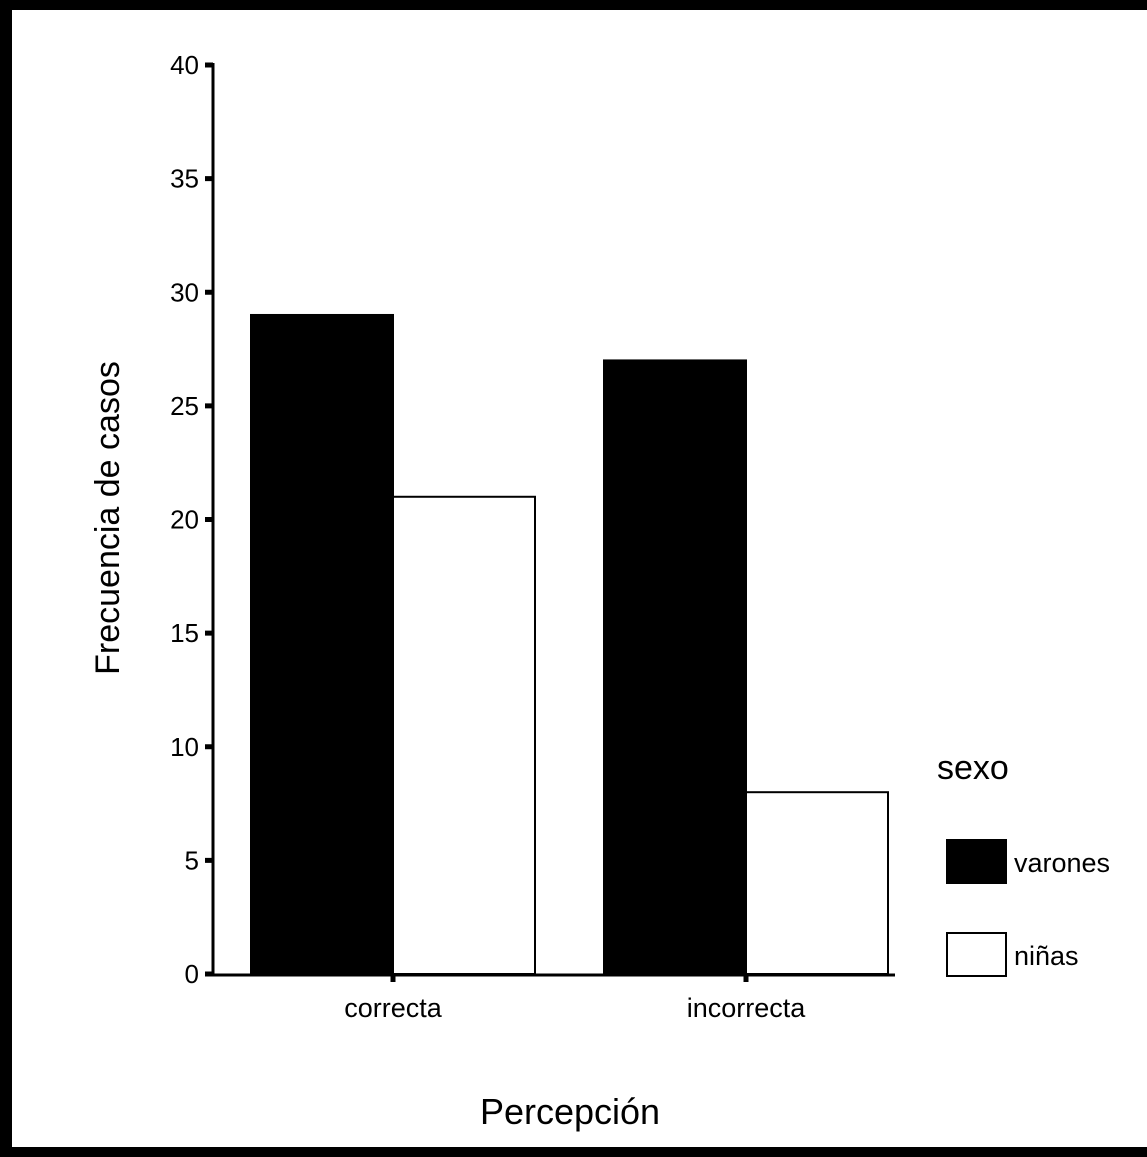 This screenshot has width=1147, height=1157. Describe the element at coordinates (747, 1008) in the screenshot. I see `x-tick-label: incorrecta` at that location.